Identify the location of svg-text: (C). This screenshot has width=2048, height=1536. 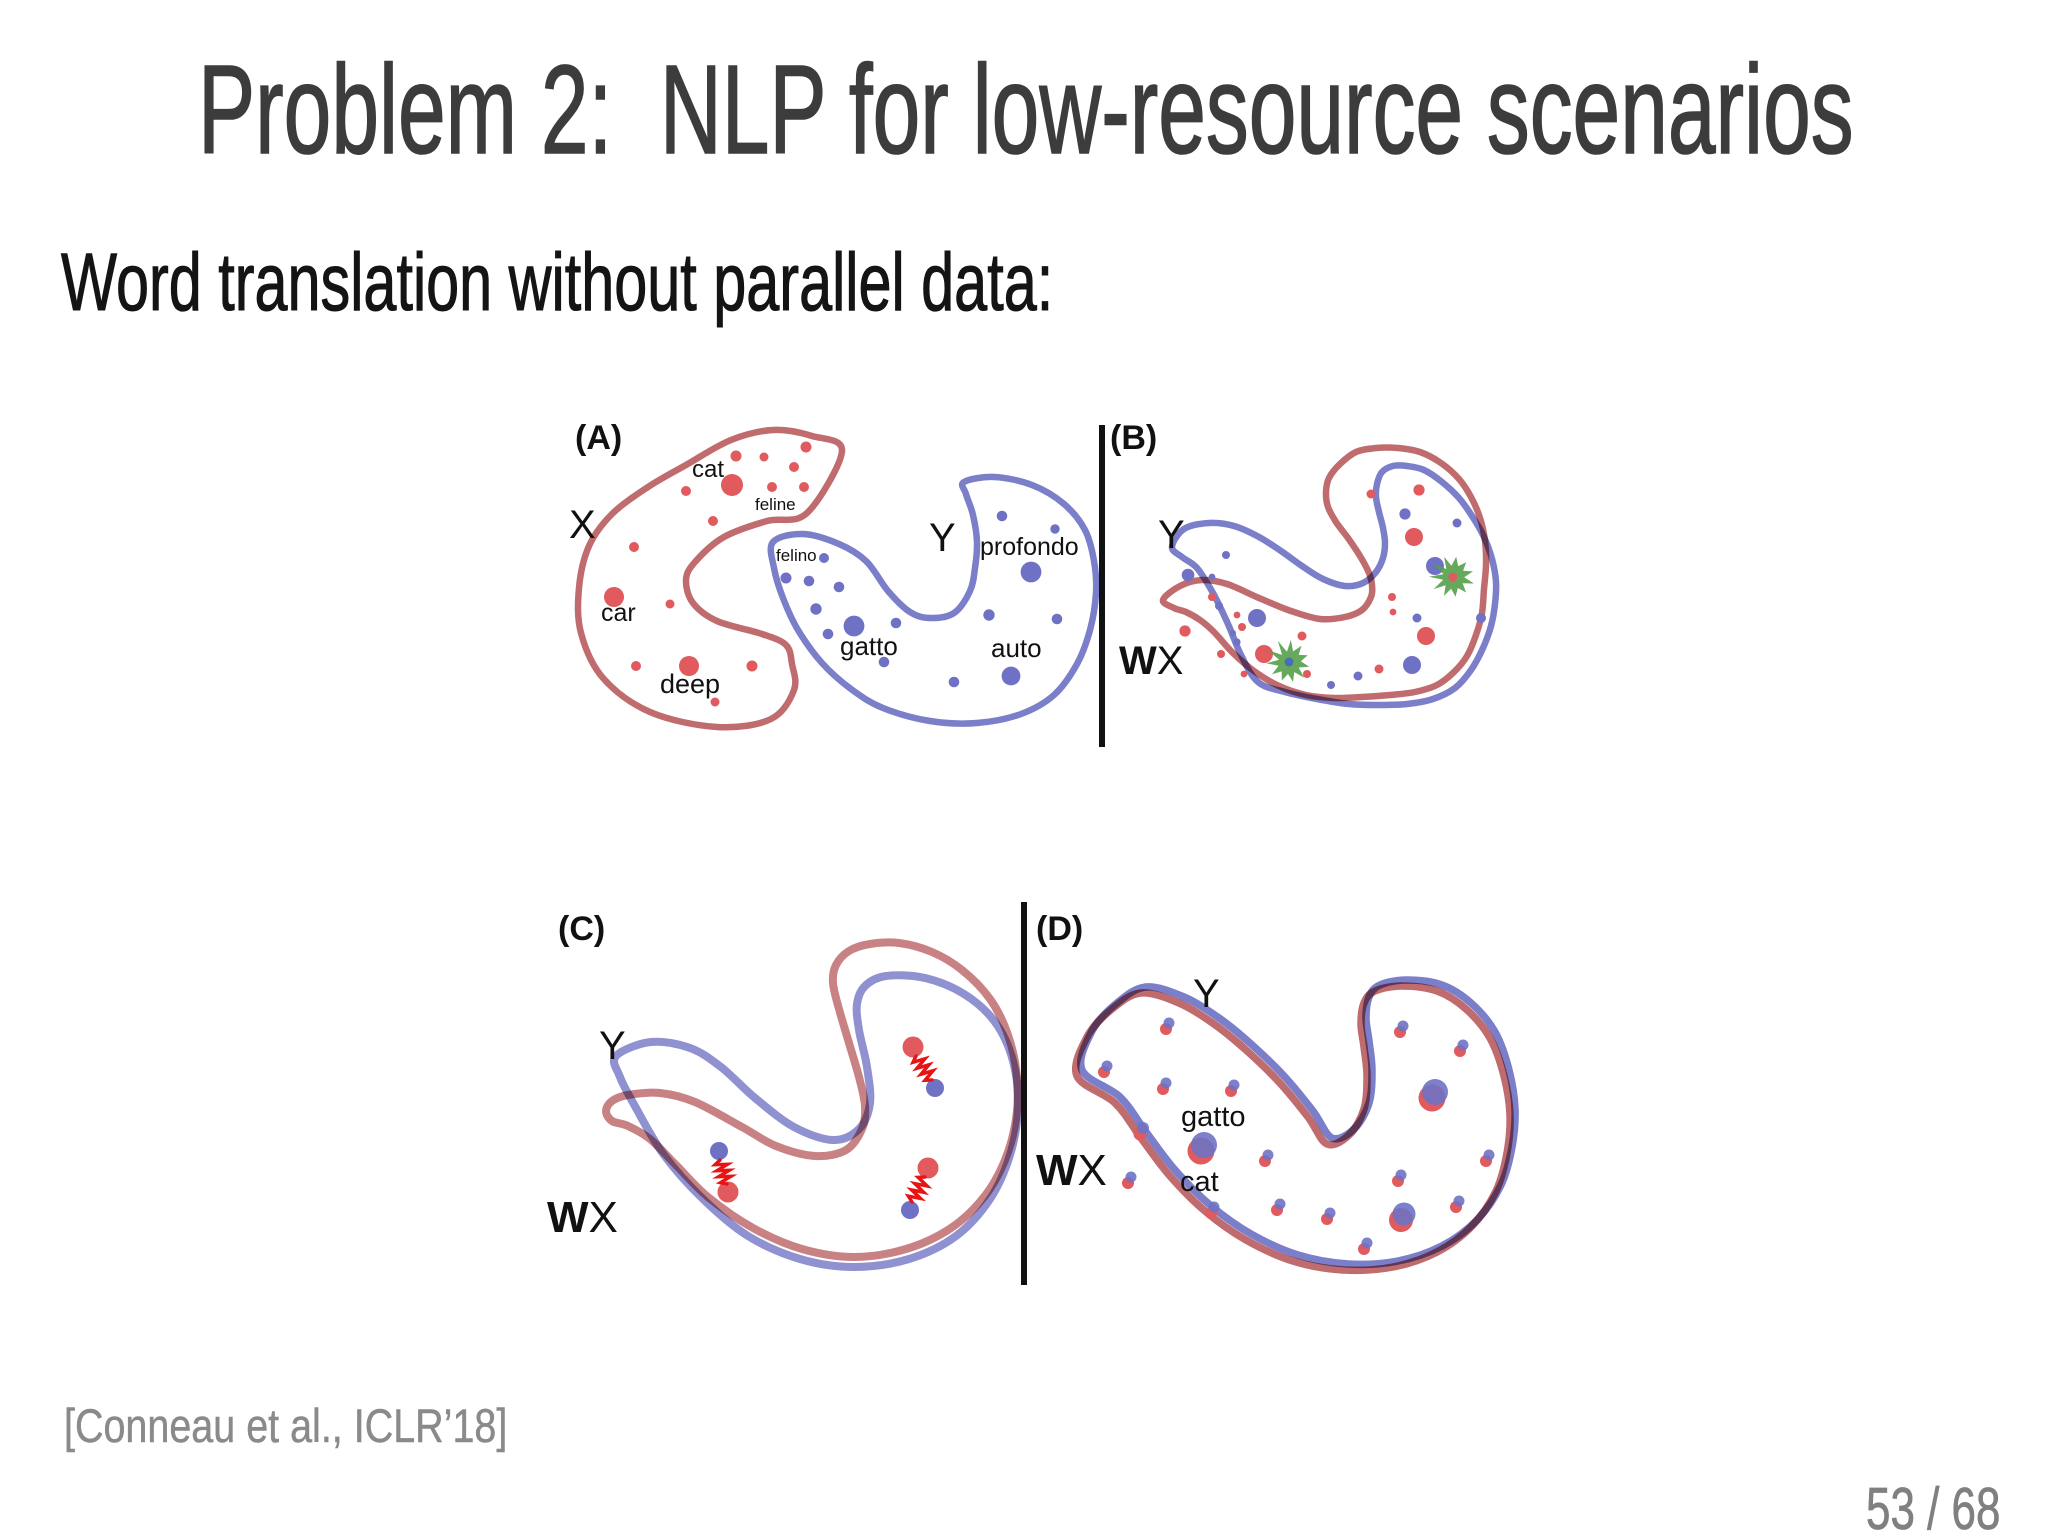
(581, 929).